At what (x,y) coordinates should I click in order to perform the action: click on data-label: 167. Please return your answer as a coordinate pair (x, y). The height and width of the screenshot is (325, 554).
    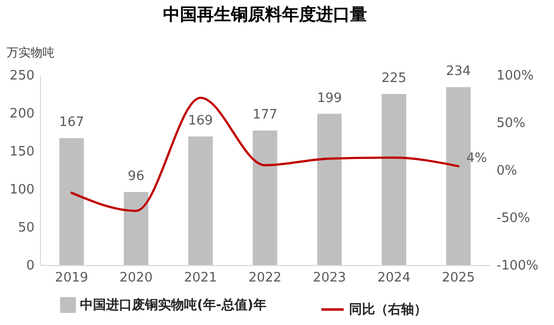
    Looking at the image, I should click on (71, 122).